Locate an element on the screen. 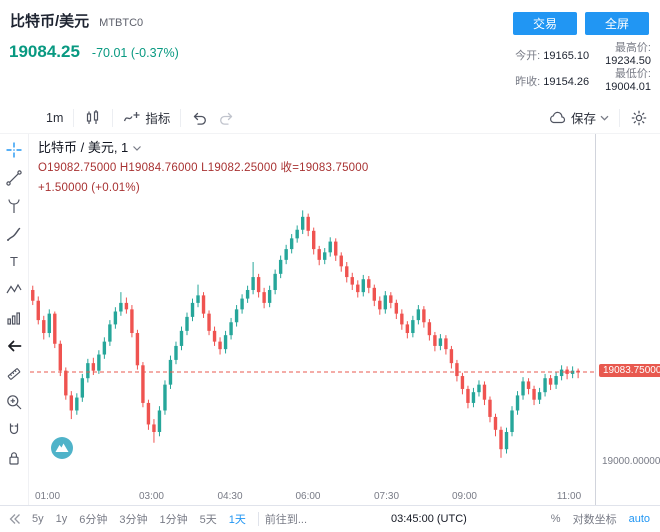 This screenshot has height=532, width=660. trend-line-tool-icon is located at coordinates (14, 178).